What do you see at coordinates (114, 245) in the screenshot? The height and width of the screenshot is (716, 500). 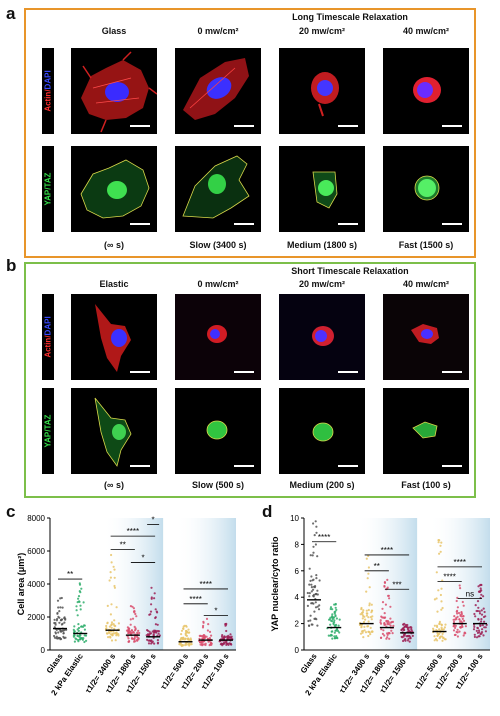 I see `panel-a-caption-glass: (∞ s)` at bounding box center [114, 245].